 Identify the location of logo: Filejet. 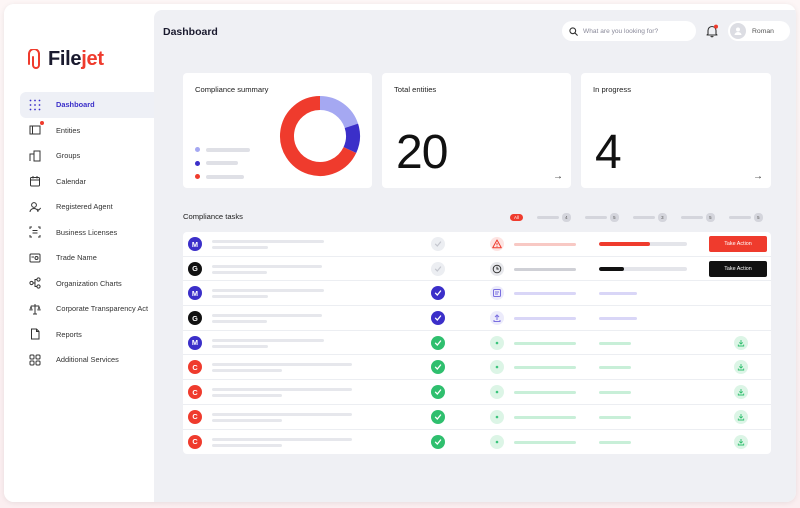
(66, 59).